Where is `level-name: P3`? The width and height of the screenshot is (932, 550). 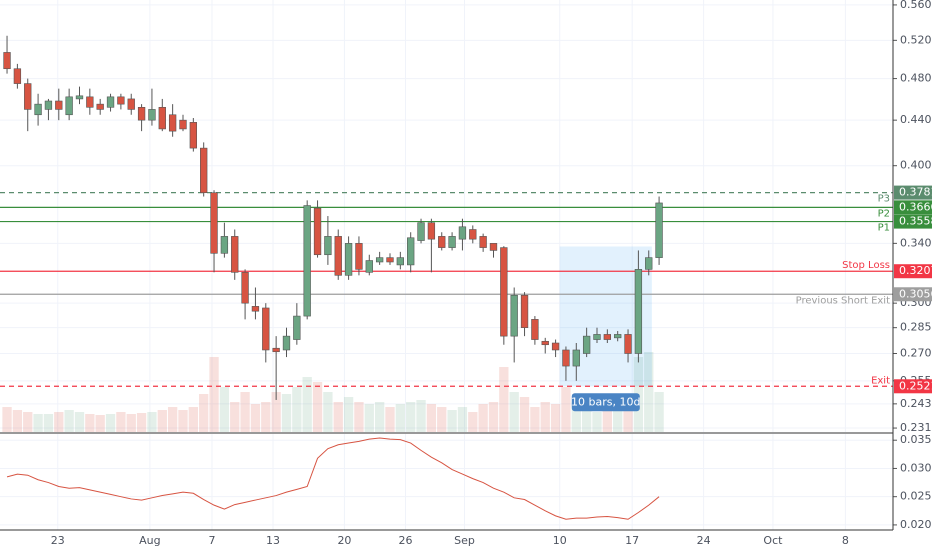
level-name: P3 is located at coordinates (884, 199).